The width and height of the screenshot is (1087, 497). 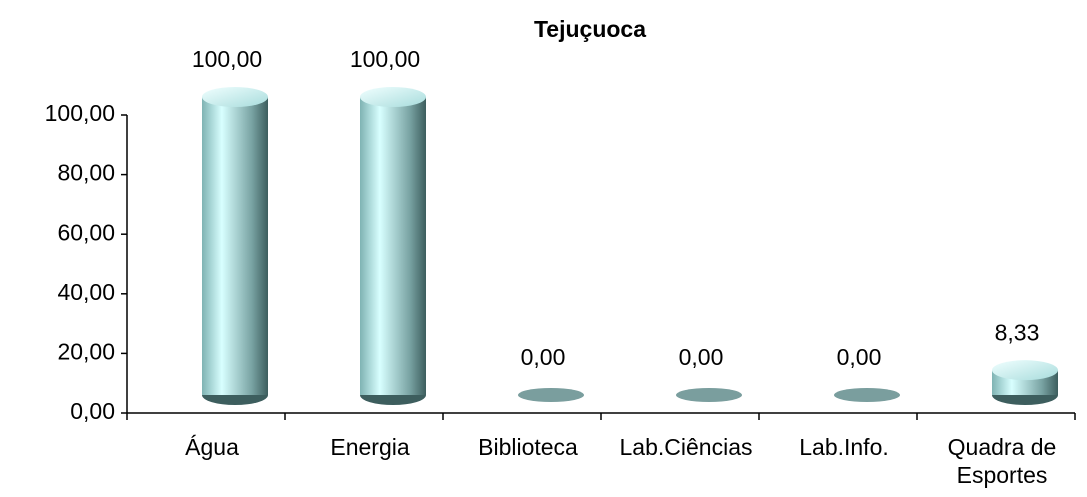 I want to click on y-tick-label: 0,00, so click(x=92, y=411).